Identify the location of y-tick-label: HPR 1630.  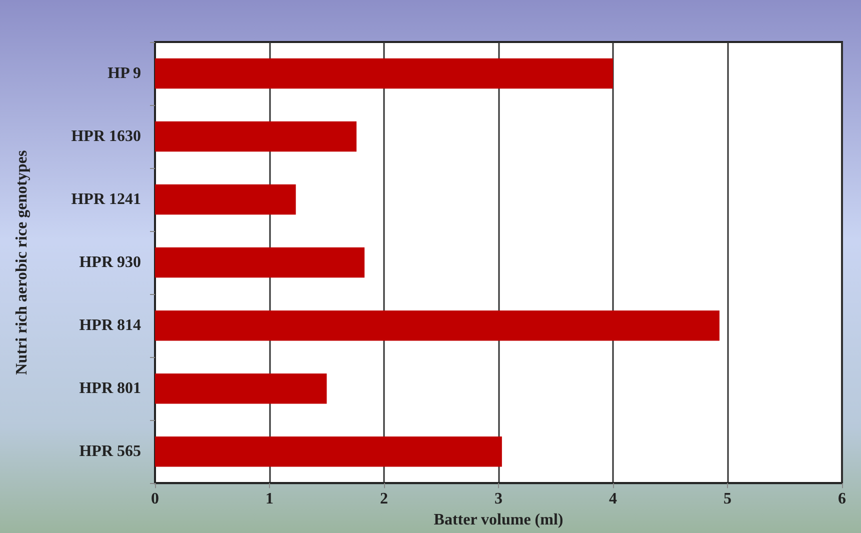
(106, 137).